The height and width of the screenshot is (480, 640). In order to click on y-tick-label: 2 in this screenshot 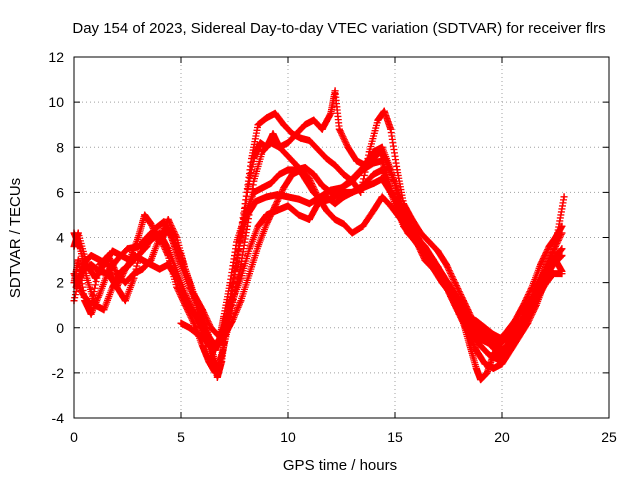, I will do `click(60, 283)`.